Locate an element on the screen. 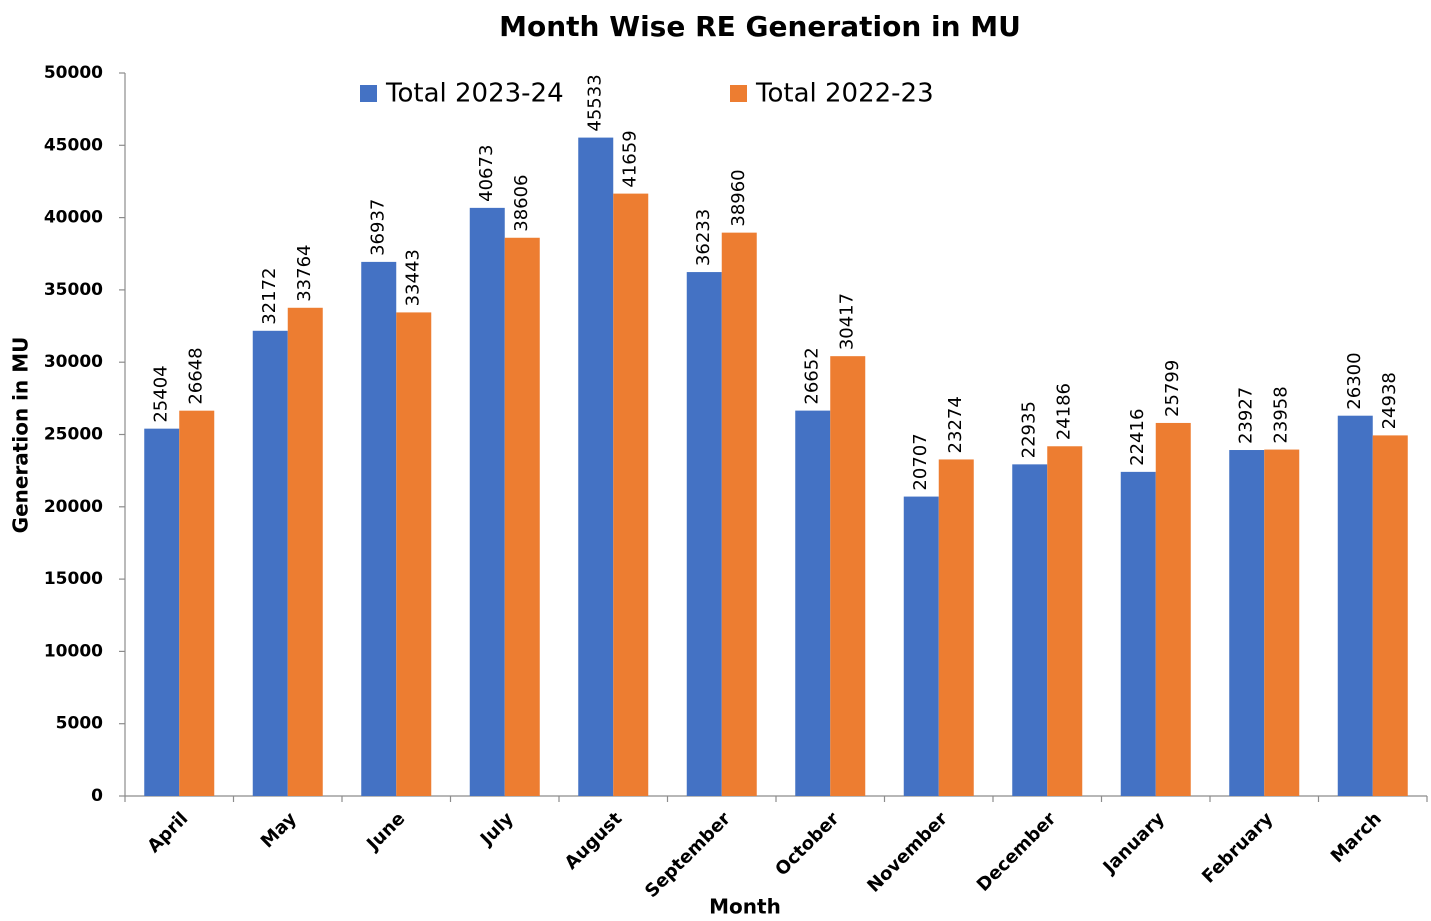  legend-label: Total 2022-23 is located at coordinates (844, 94).